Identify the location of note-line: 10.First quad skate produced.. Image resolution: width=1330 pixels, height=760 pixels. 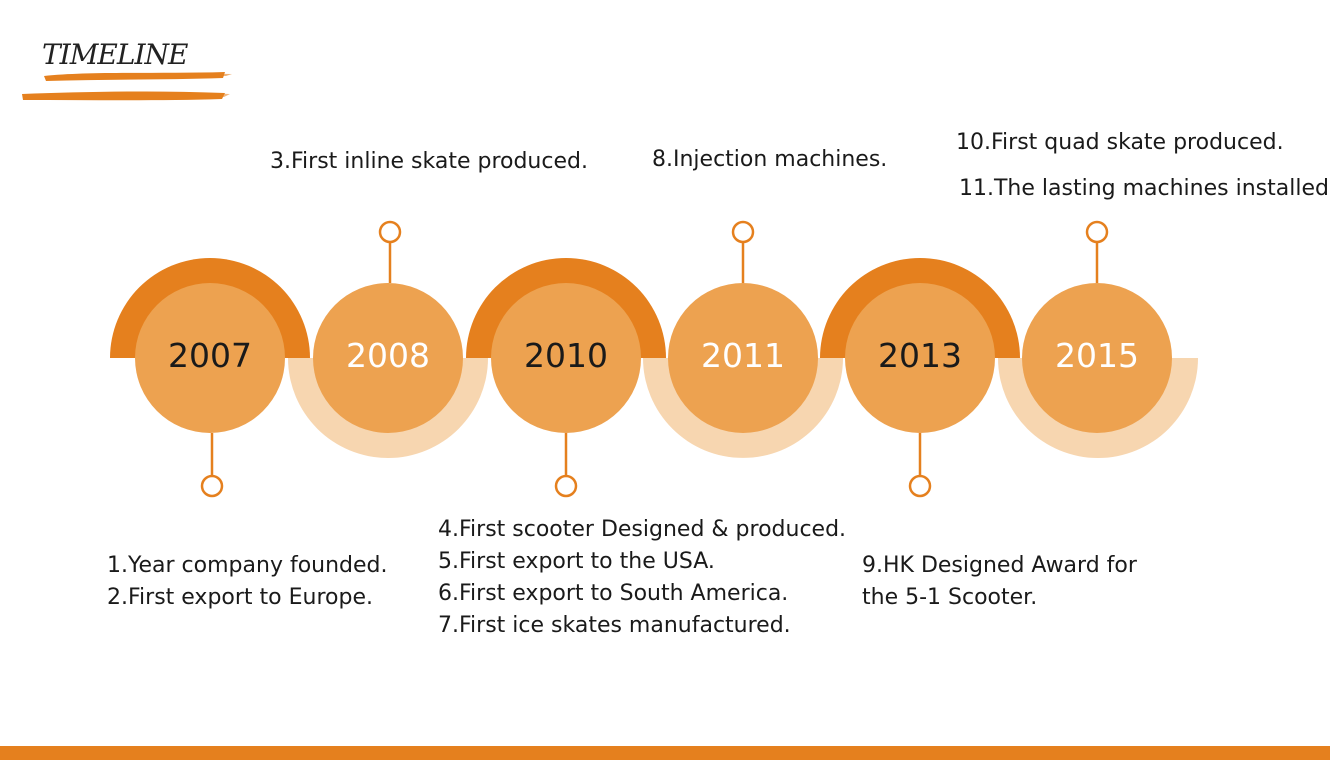
(1120, 142).